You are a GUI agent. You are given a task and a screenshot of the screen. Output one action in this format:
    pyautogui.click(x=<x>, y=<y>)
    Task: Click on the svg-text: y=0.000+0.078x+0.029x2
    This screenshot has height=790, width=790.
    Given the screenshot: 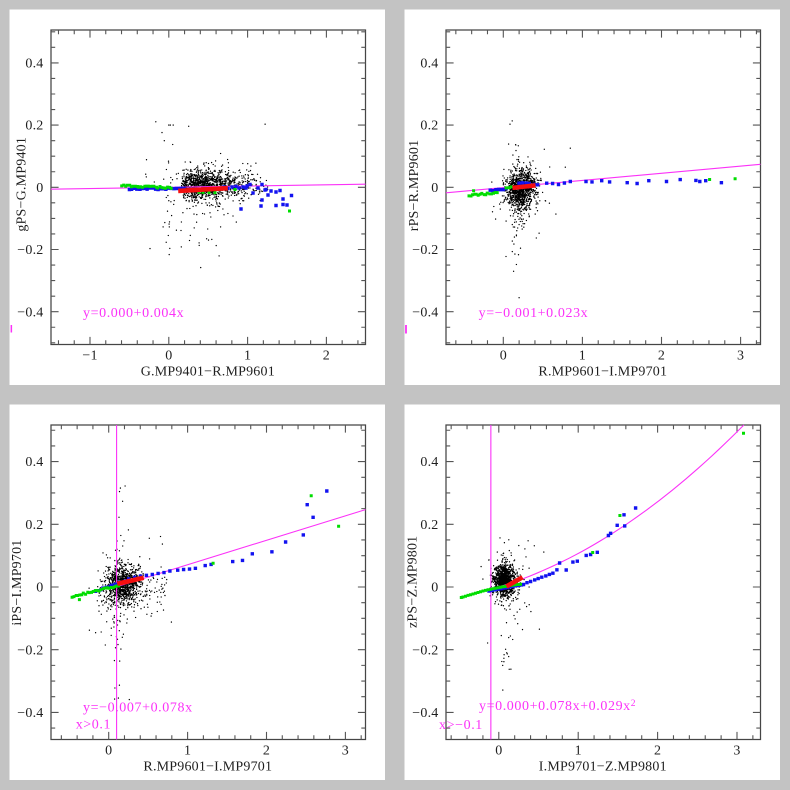 What is the action you would take?
    pyautogui.click(x=557, y=706)
    